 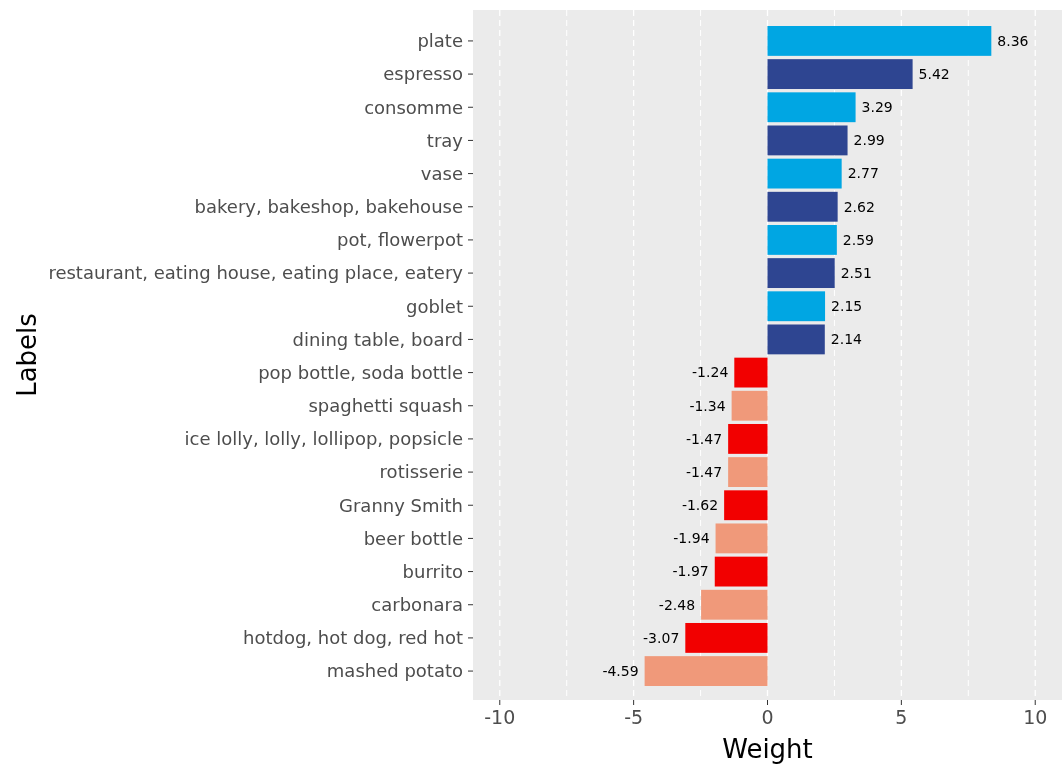 I want to click on data-label: 2.15, so click(x=847, y=306).